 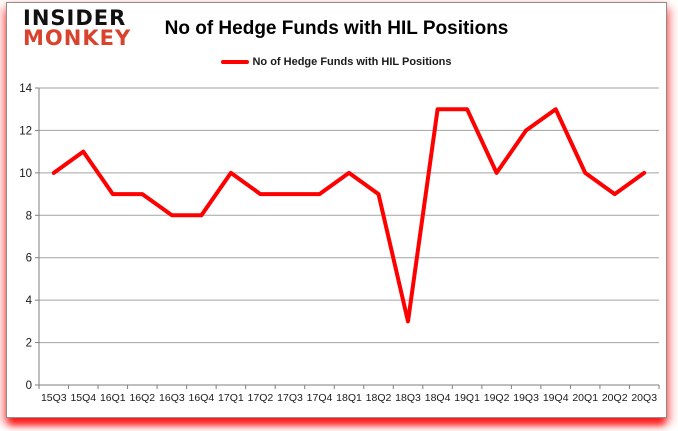 I want to click on x-axis-label: 19Q3, so click(x=526, y=398).